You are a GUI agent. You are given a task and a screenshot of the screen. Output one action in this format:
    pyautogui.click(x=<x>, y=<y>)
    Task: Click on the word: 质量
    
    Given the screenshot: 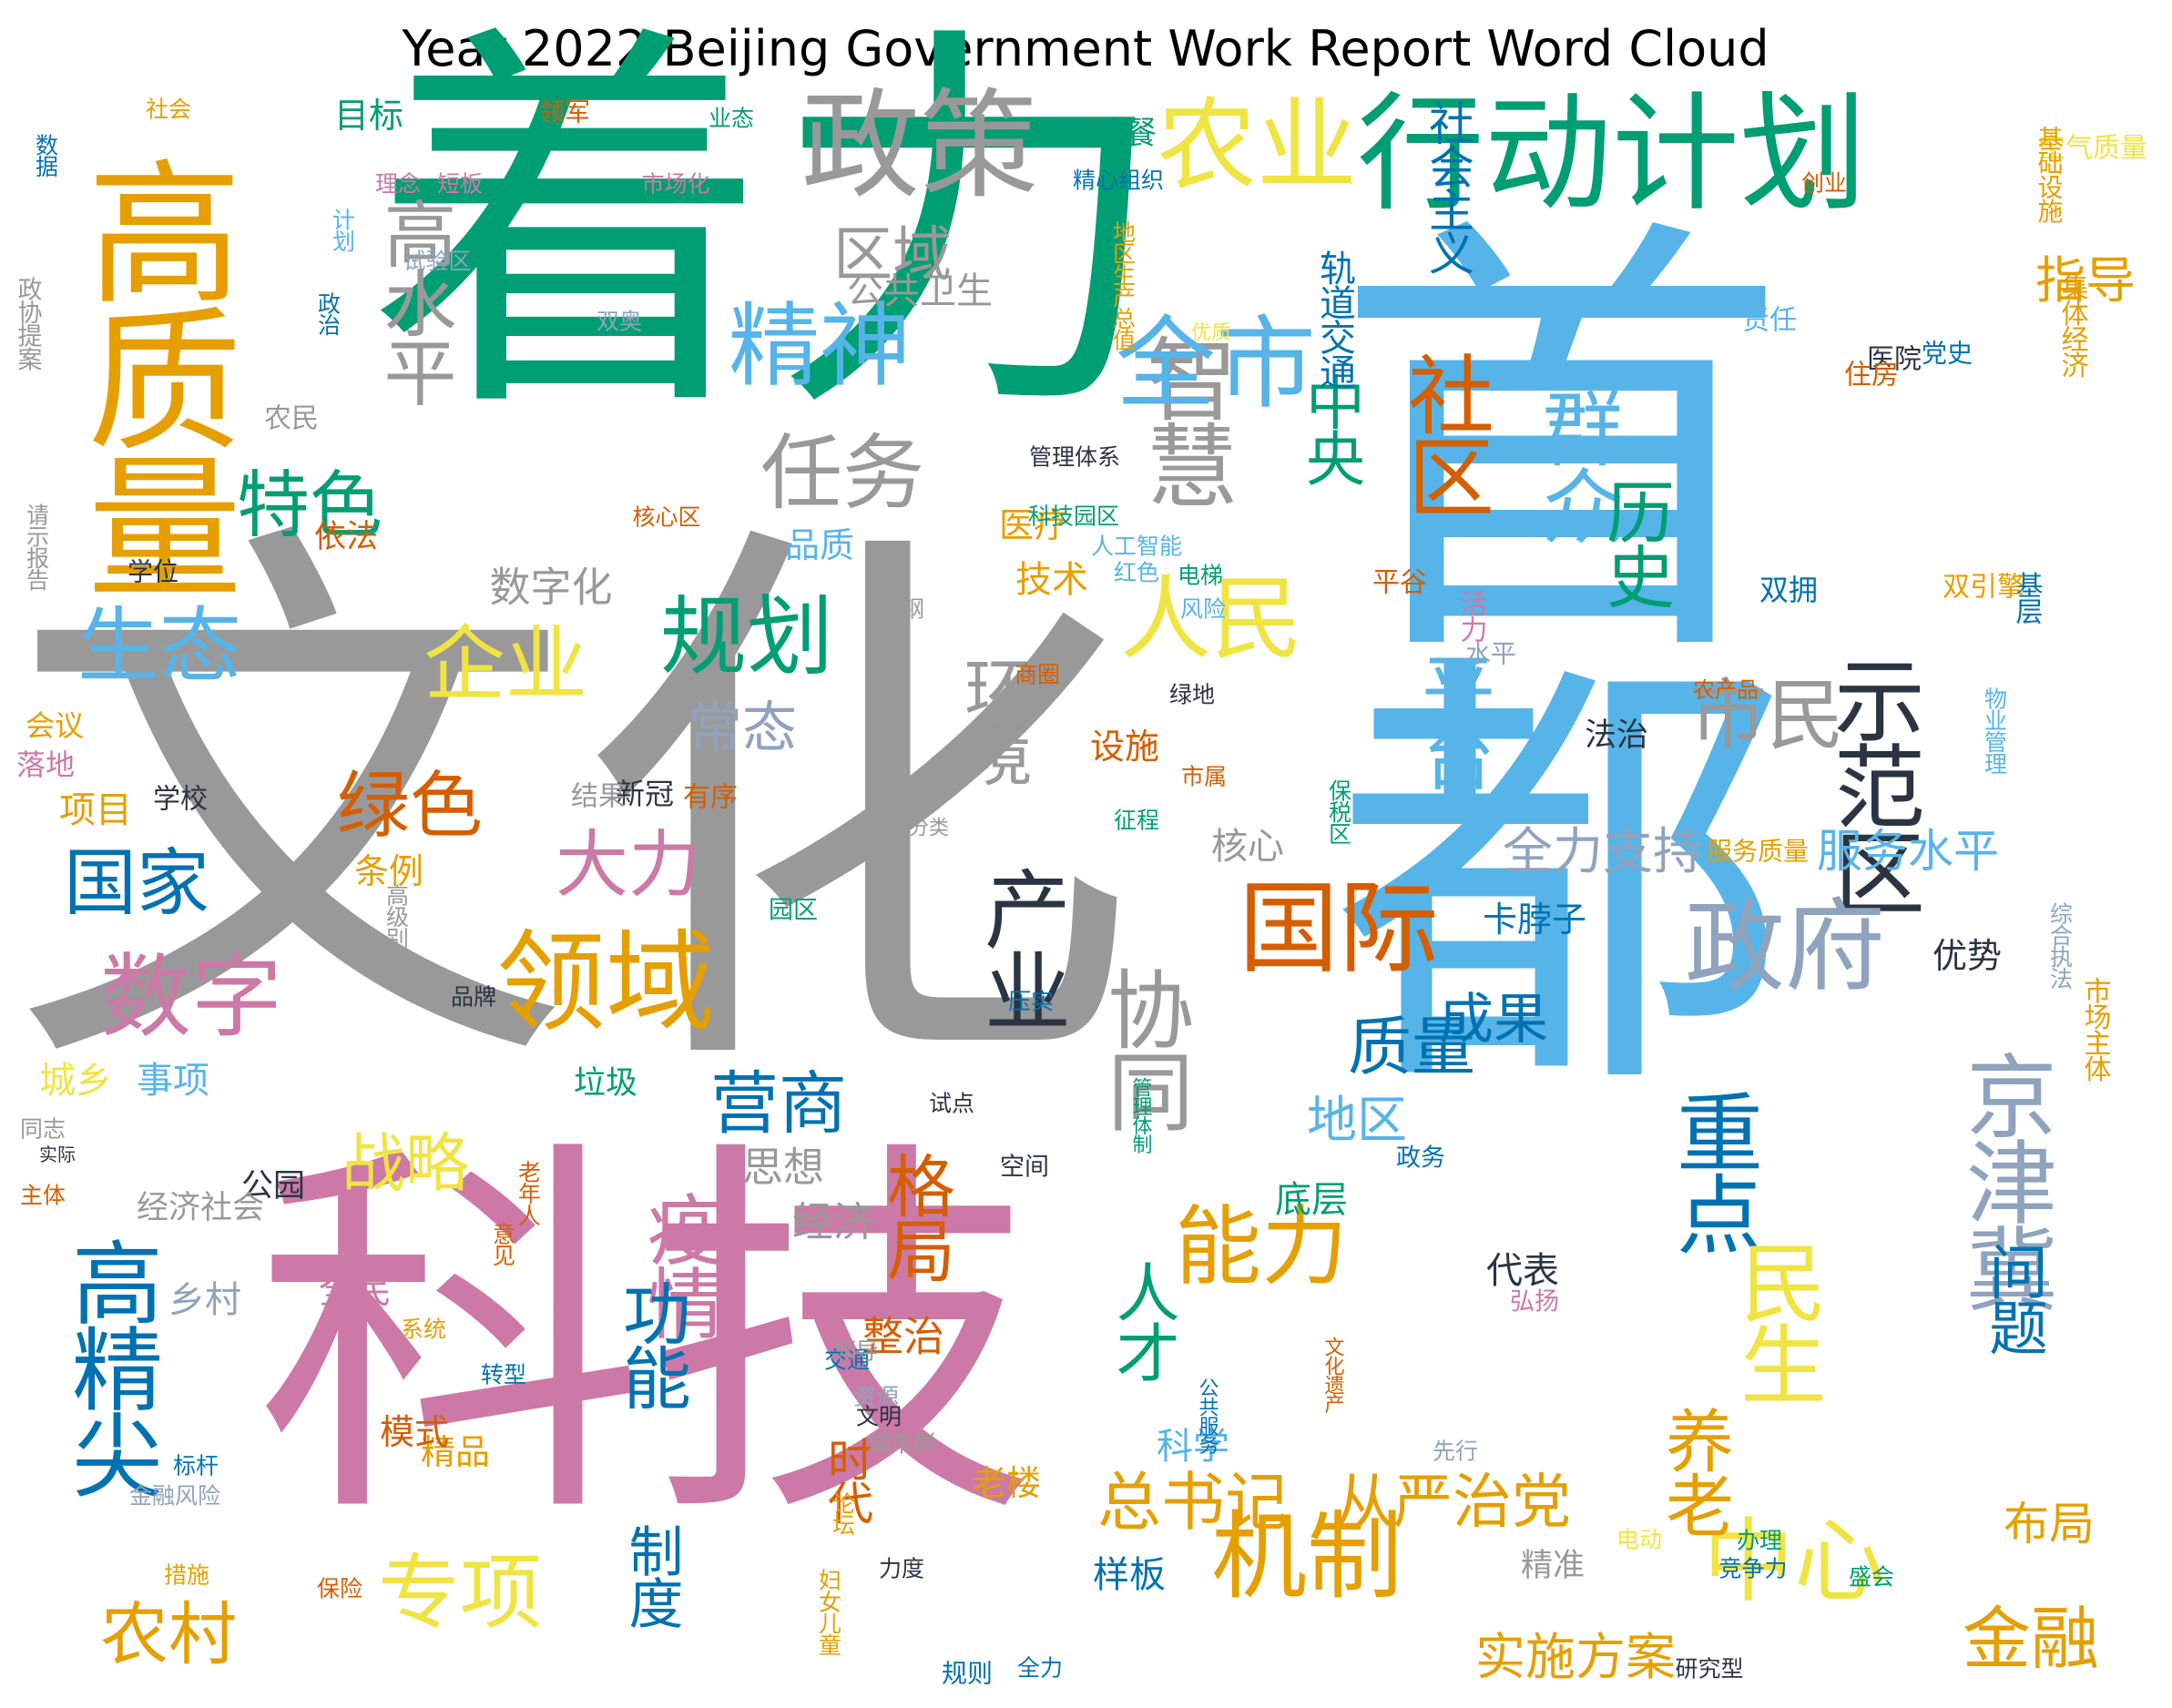 What is the action you would take?
    pyautogui.click(x=1412, y=1047)
    